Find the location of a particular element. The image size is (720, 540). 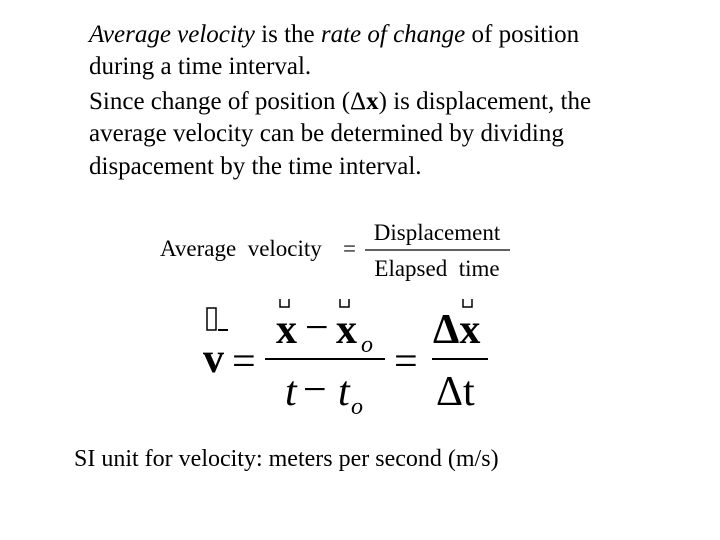

eq2-den-t: t is located at coordinates (291, 392).